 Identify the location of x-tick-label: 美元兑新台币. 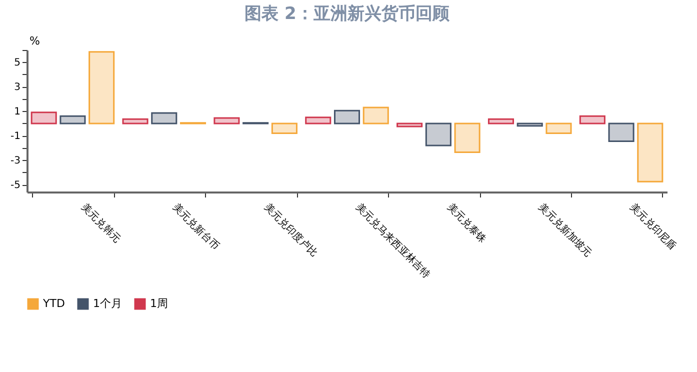
(196, 226).